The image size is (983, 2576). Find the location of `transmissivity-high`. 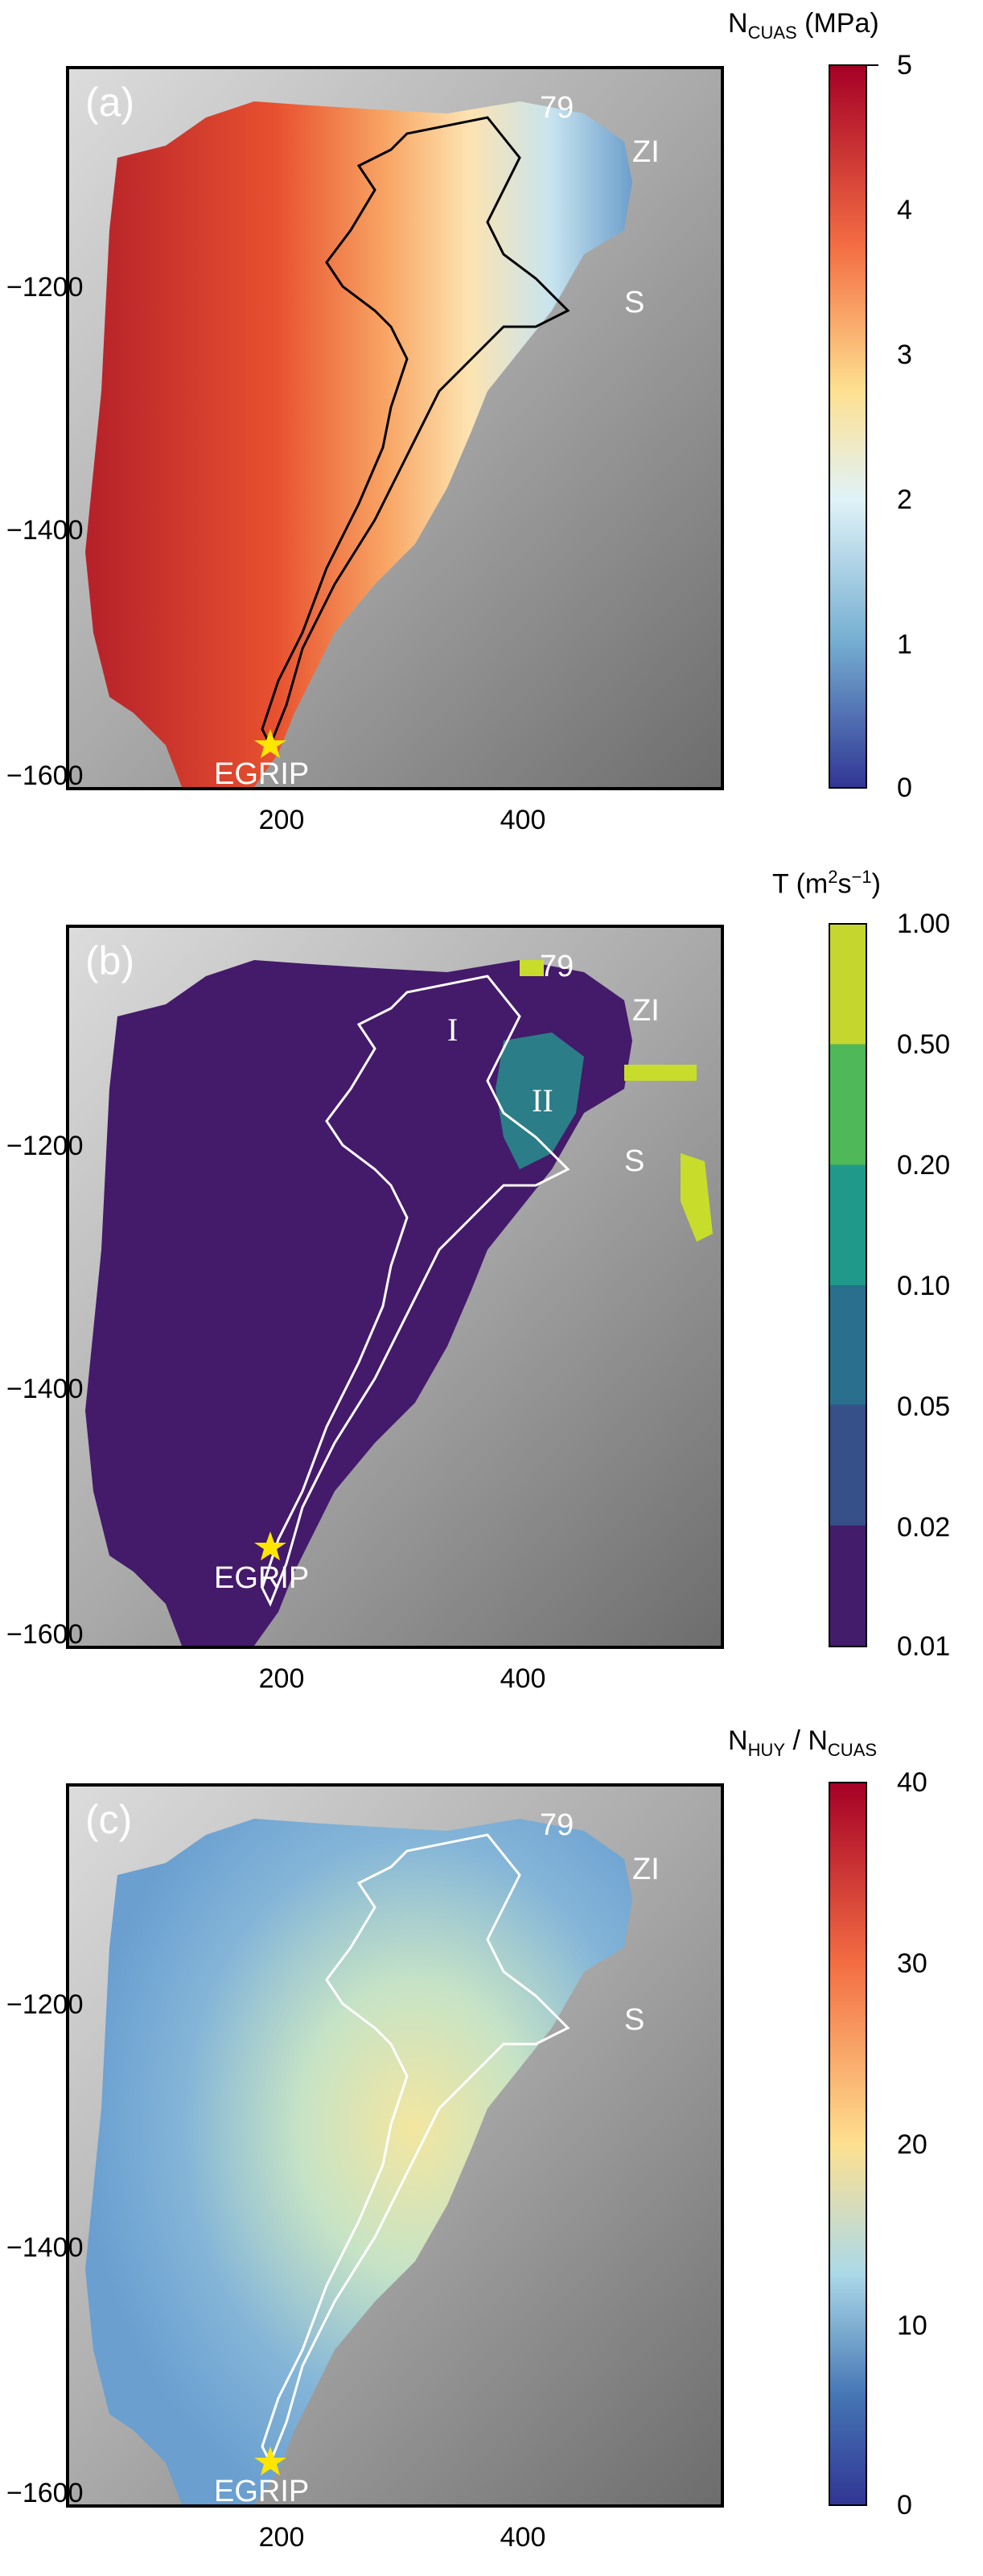

transmissivity-high is located at coordinates (616, 1101).